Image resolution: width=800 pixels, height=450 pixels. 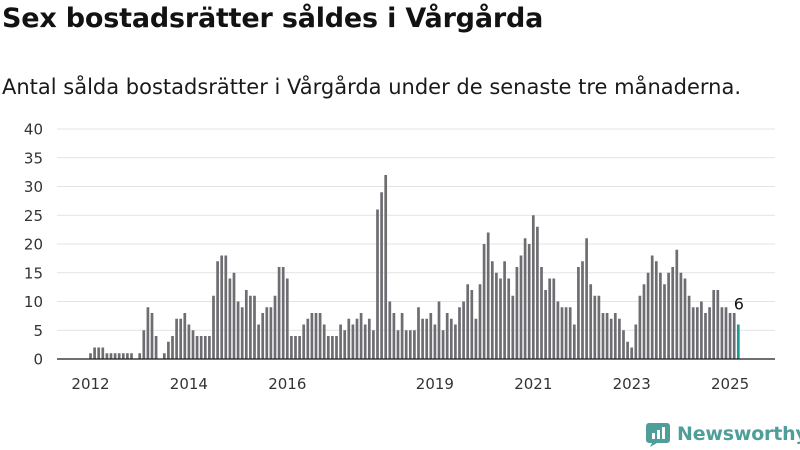 I want to click on chart-title: Sex bostadsrätter såldes i Vårgårda, so click(x=273, y=18).